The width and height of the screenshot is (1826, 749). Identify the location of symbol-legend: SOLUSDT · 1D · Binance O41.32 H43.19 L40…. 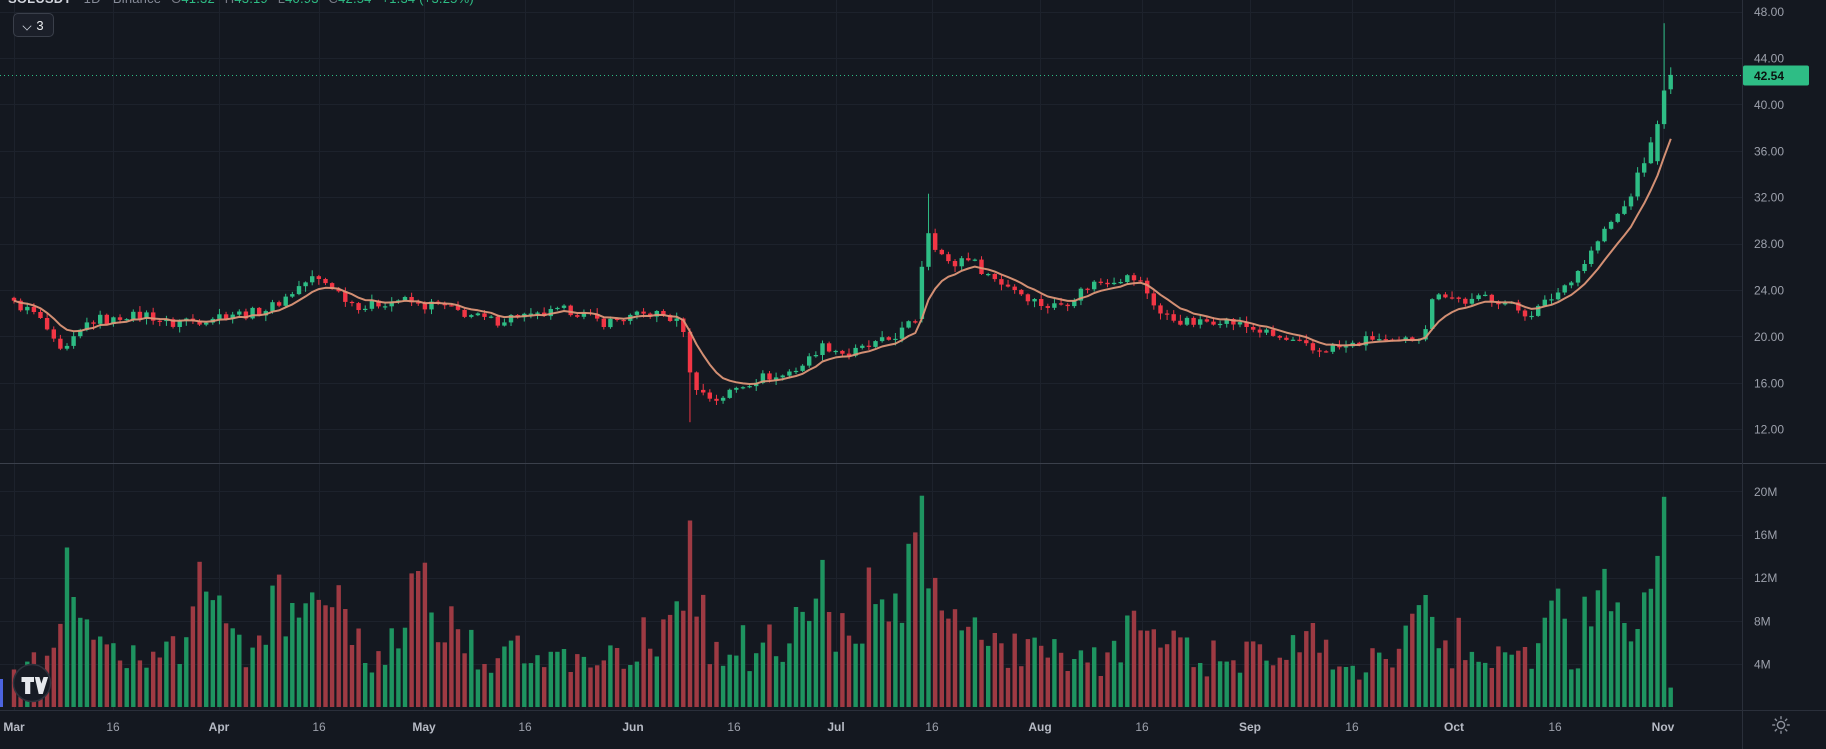
(241, 3).